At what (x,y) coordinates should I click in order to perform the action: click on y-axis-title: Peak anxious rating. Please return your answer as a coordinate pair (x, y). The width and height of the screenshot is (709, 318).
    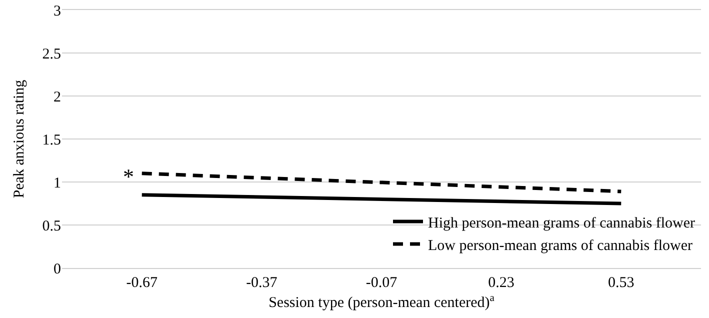
    Looking at the image, I should click on (20, 138).